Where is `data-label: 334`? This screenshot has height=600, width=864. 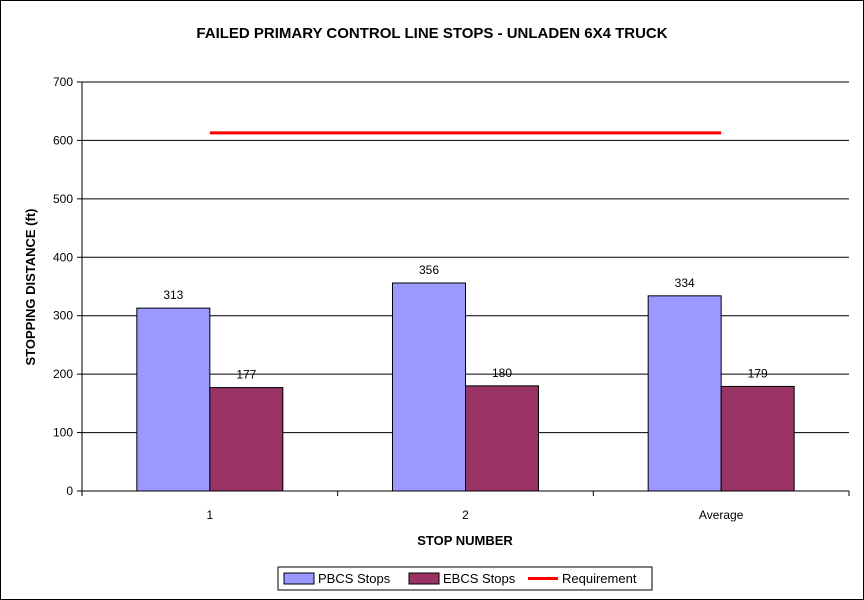
data-label: 334 is located at coordinates (685, 283).